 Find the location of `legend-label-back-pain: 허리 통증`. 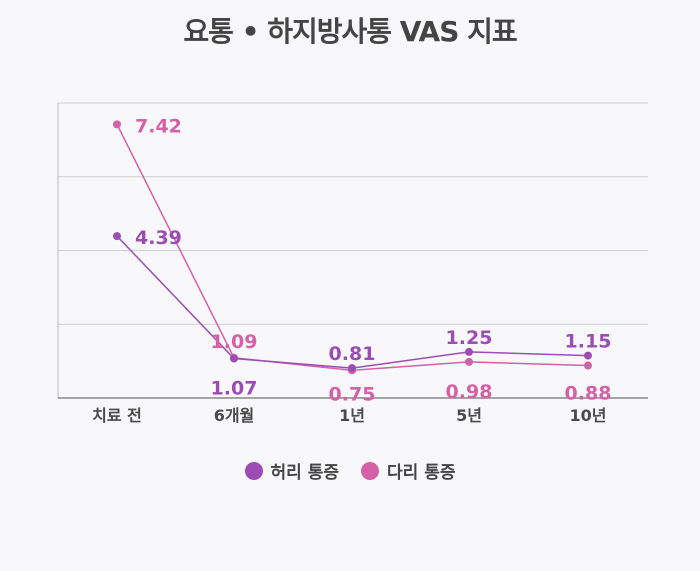

legend-label-back-pain: 허리 통증 is located at coordinates (304, 473).